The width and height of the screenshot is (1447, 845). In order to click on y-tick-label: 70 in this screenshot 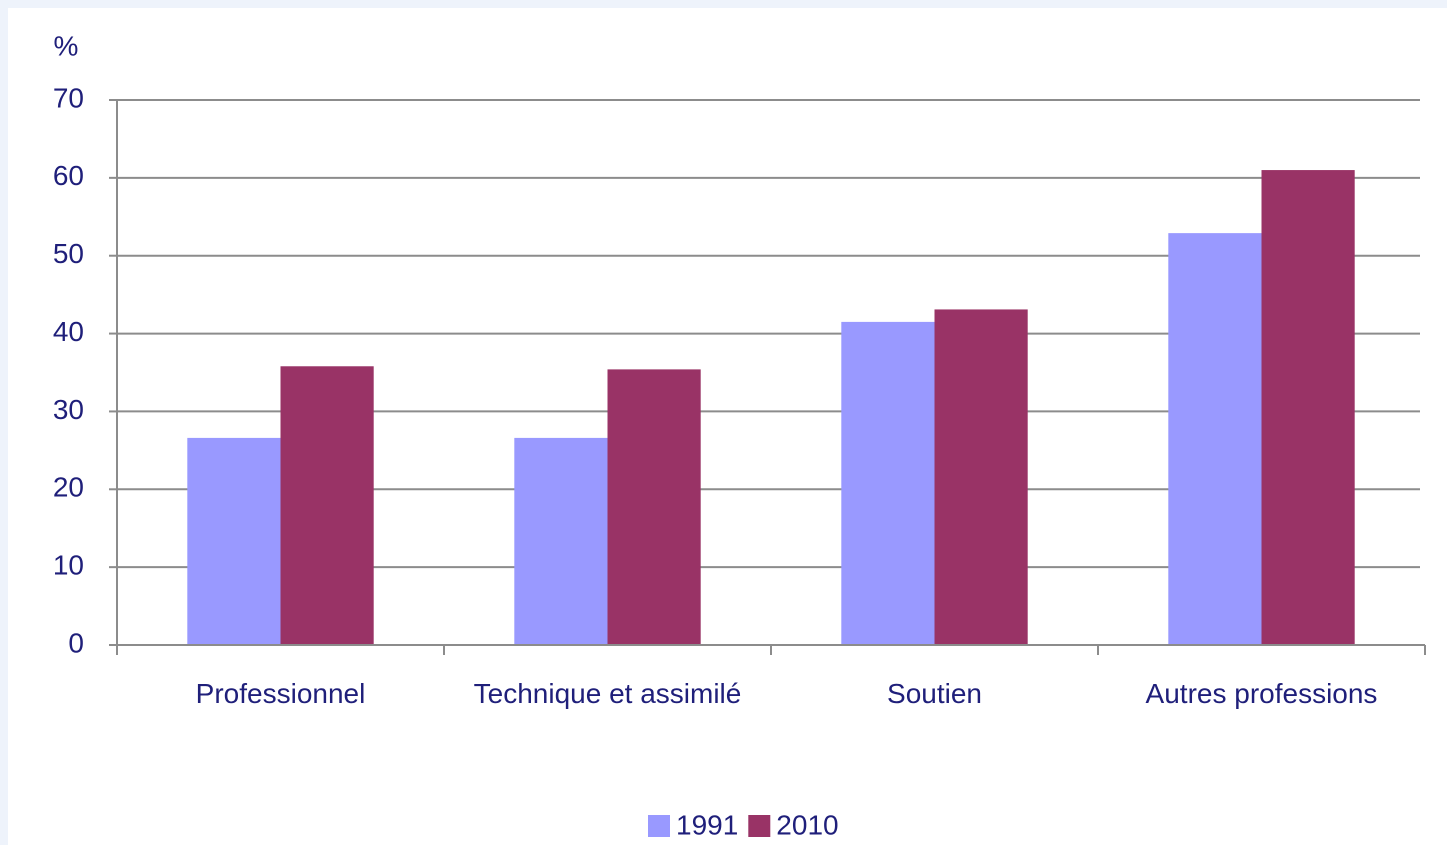, I will do `click(68, 97)`.